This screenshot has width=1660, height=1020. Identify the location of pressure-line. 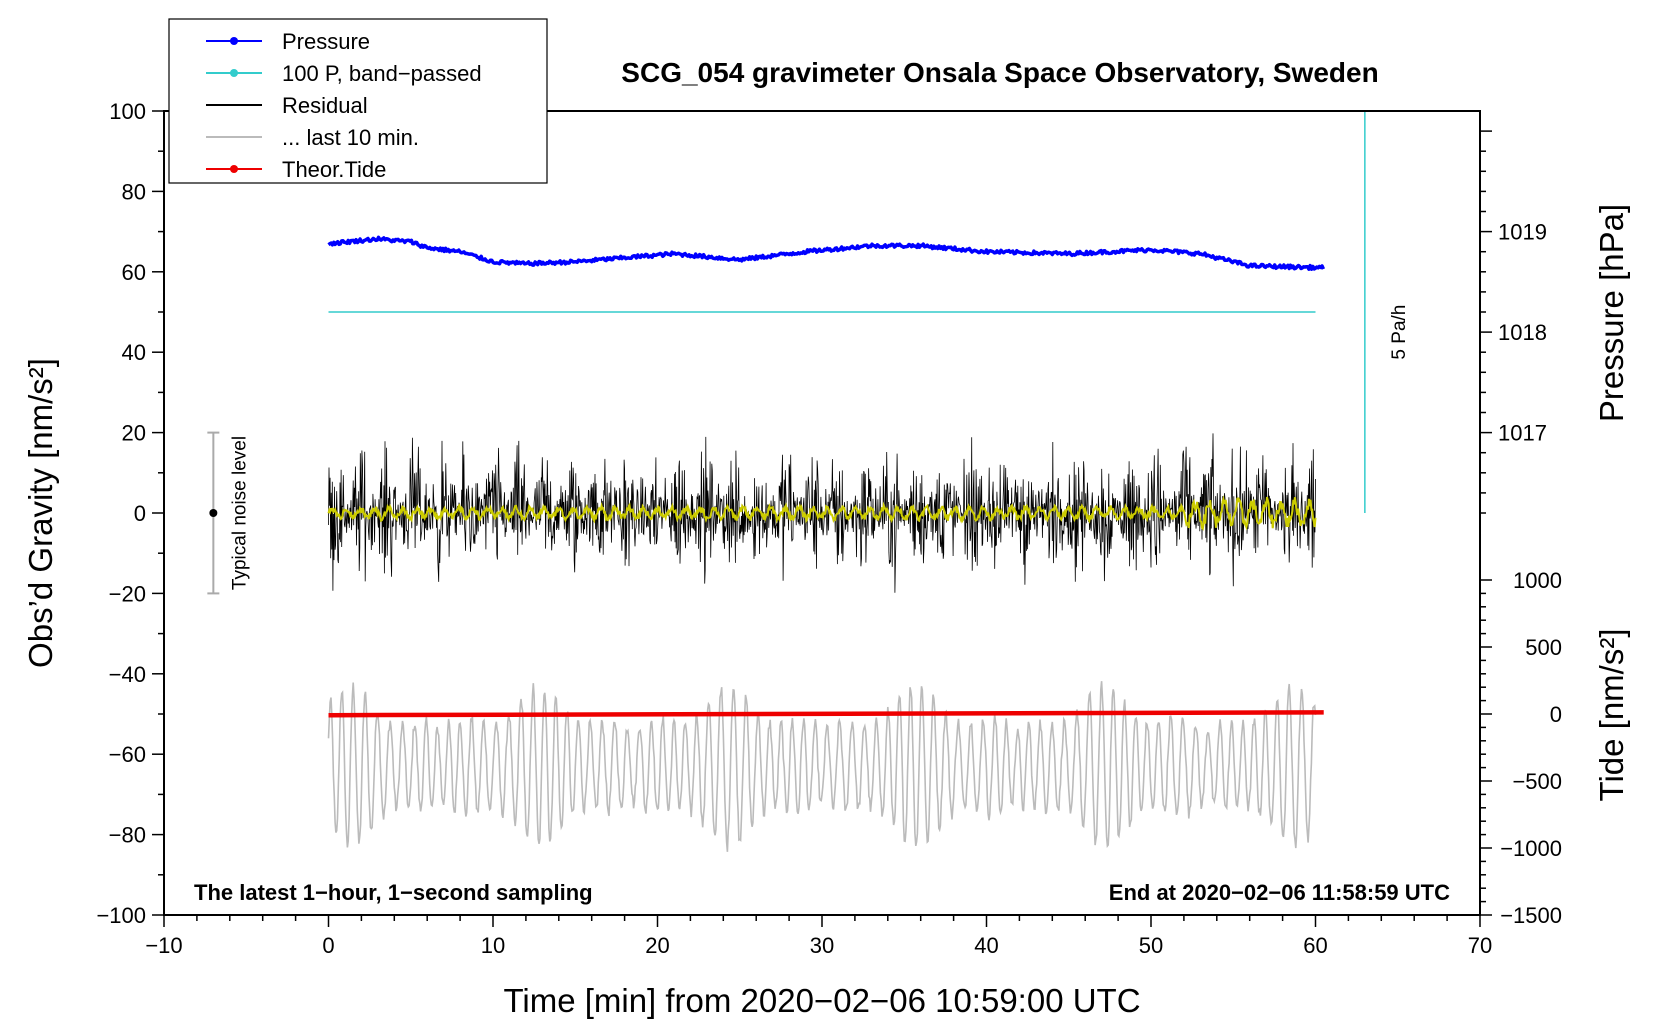
(826, 253).